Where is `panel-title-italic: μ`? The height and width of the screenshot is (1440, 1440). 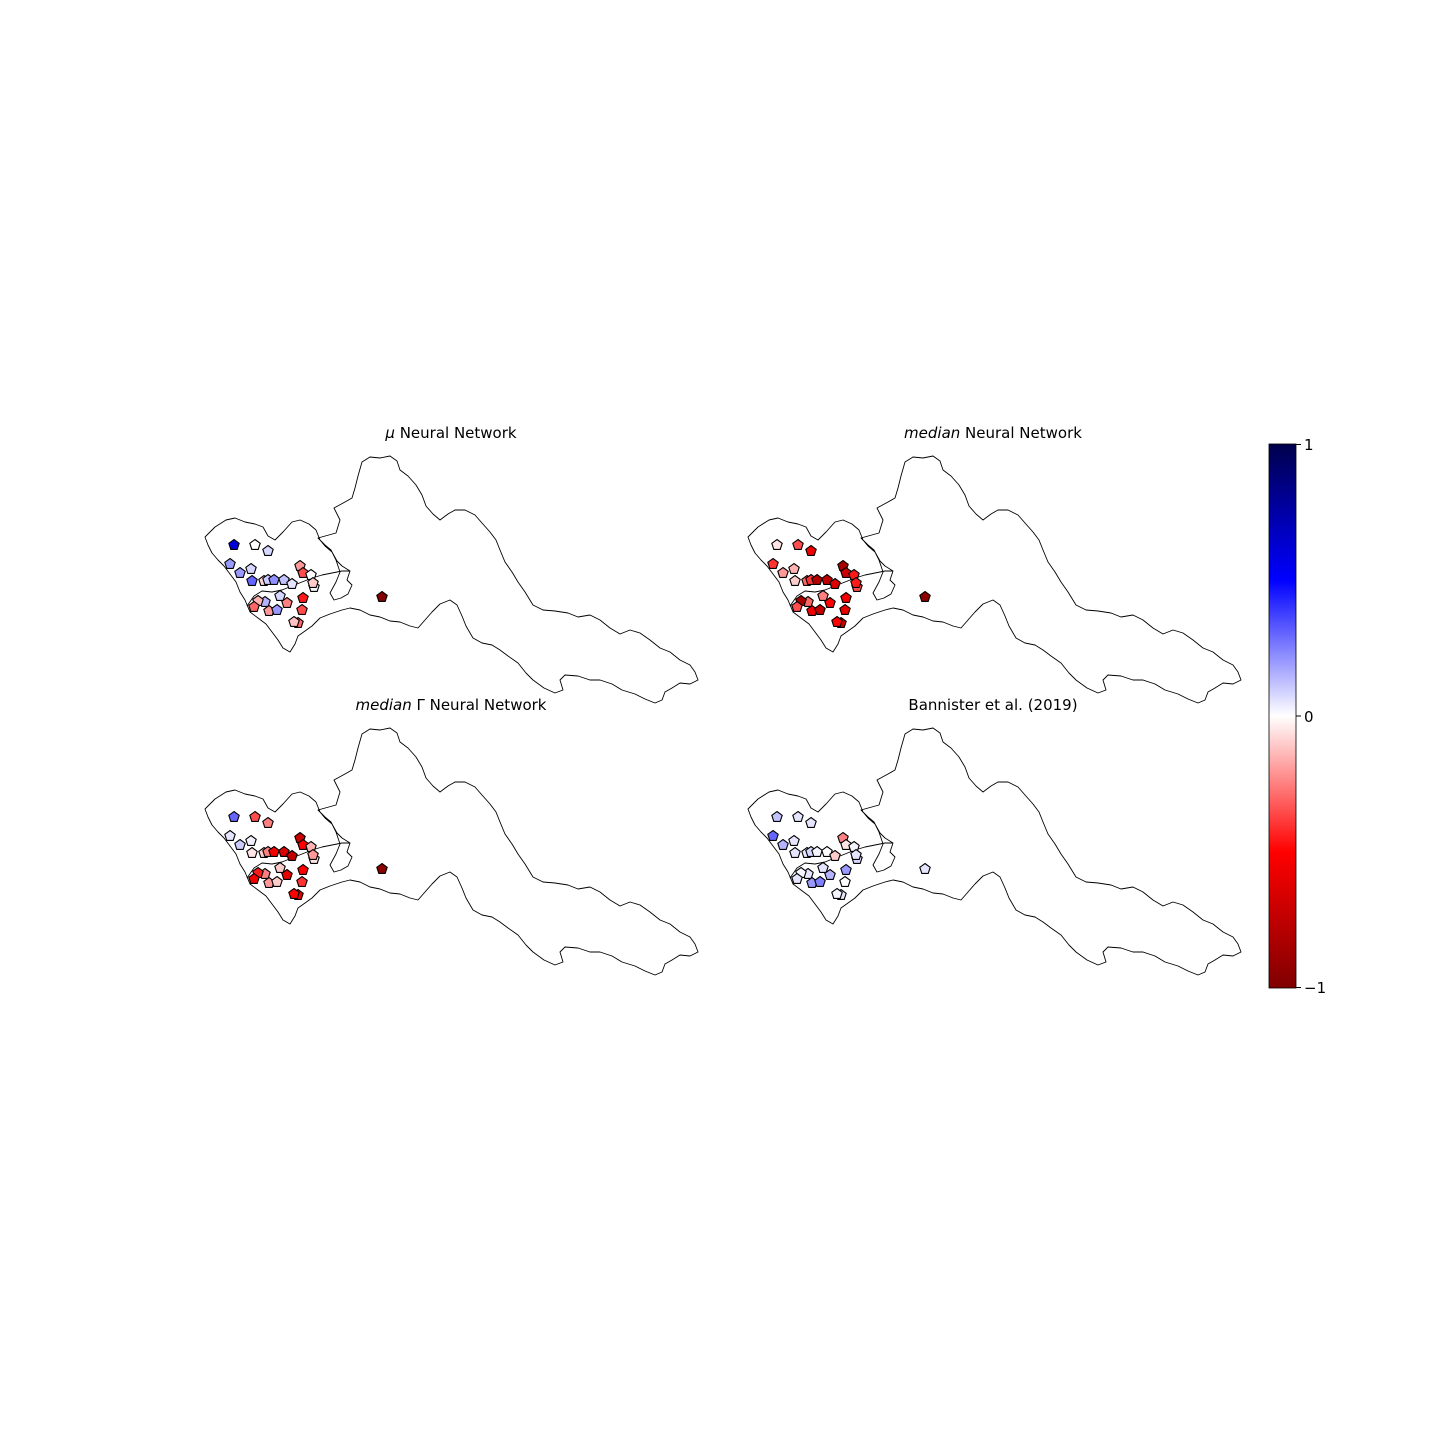
panel-title-italic: μ is located at coordinates (389, 433).